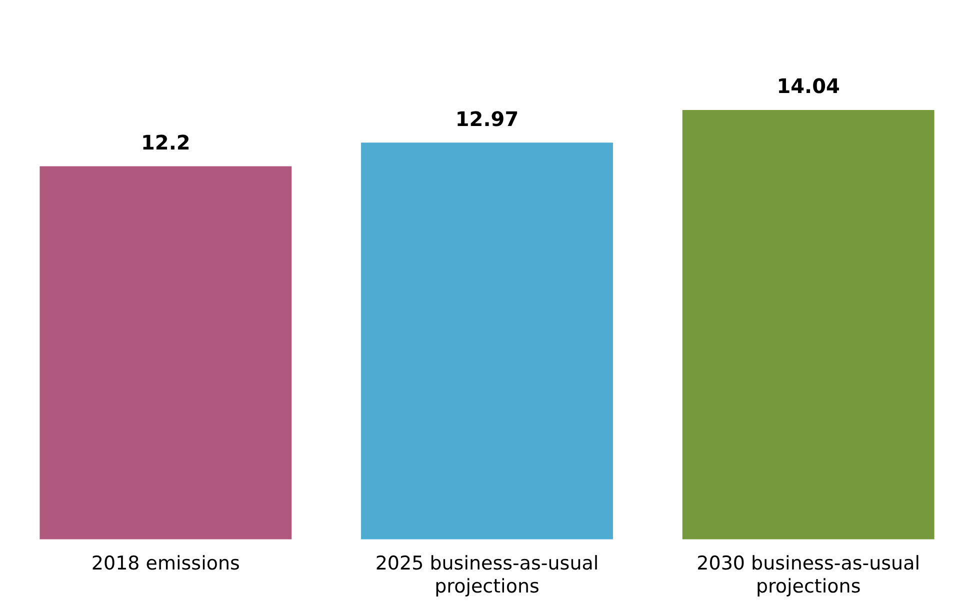  What do you see at coordinates (808, 86) in the screenshot?
I see `data-label: 14.04` at bounding box center [808, 86].